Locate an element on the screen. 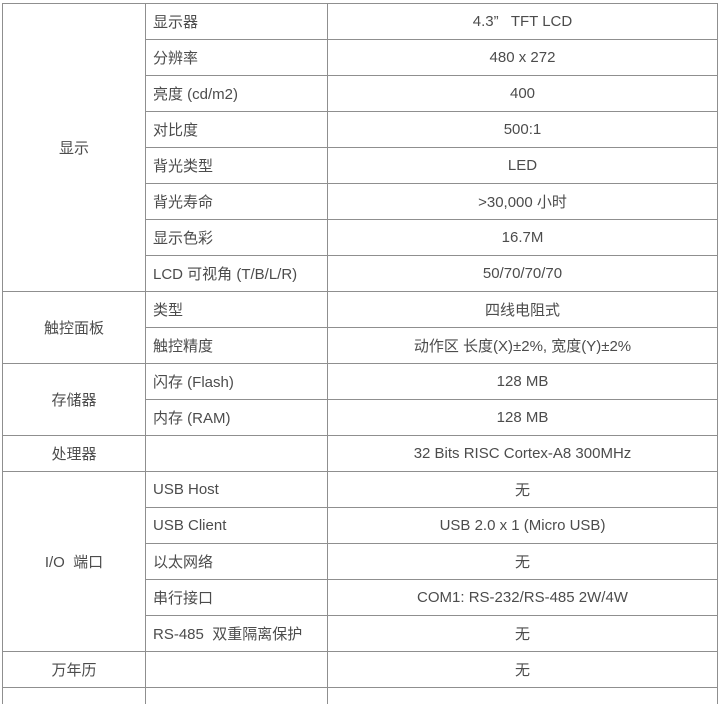  table-row: I/O 端口 USB Host 无 is located at coordinates (360, 490).